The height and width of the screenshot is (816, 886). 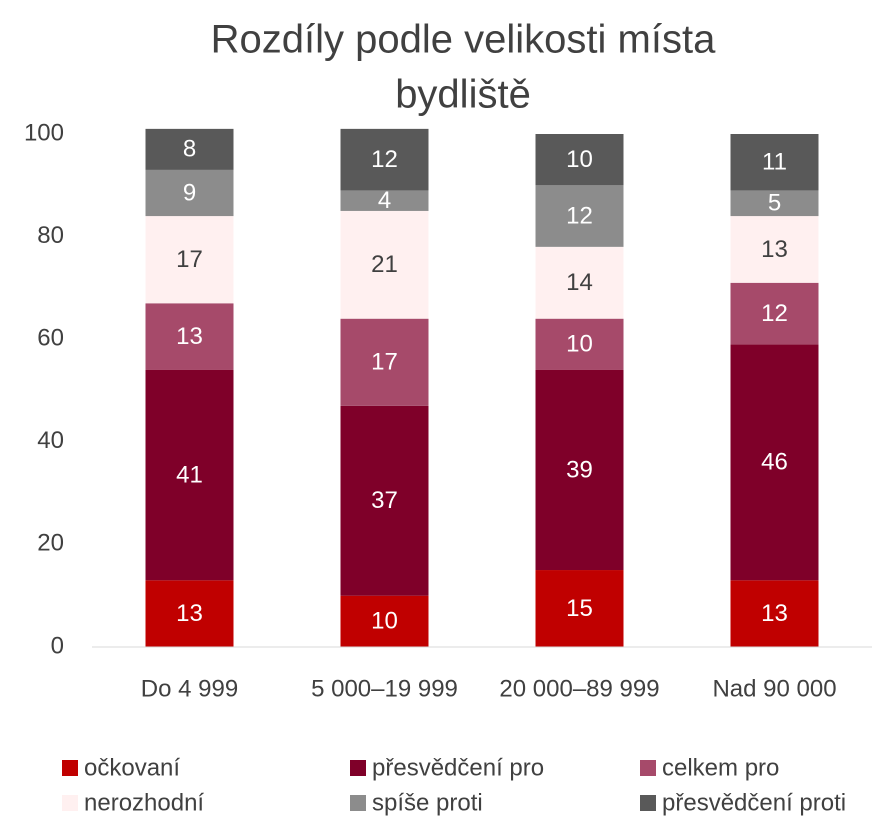 I want to click on y-tick-label: 100, so click(x=44, y=132).